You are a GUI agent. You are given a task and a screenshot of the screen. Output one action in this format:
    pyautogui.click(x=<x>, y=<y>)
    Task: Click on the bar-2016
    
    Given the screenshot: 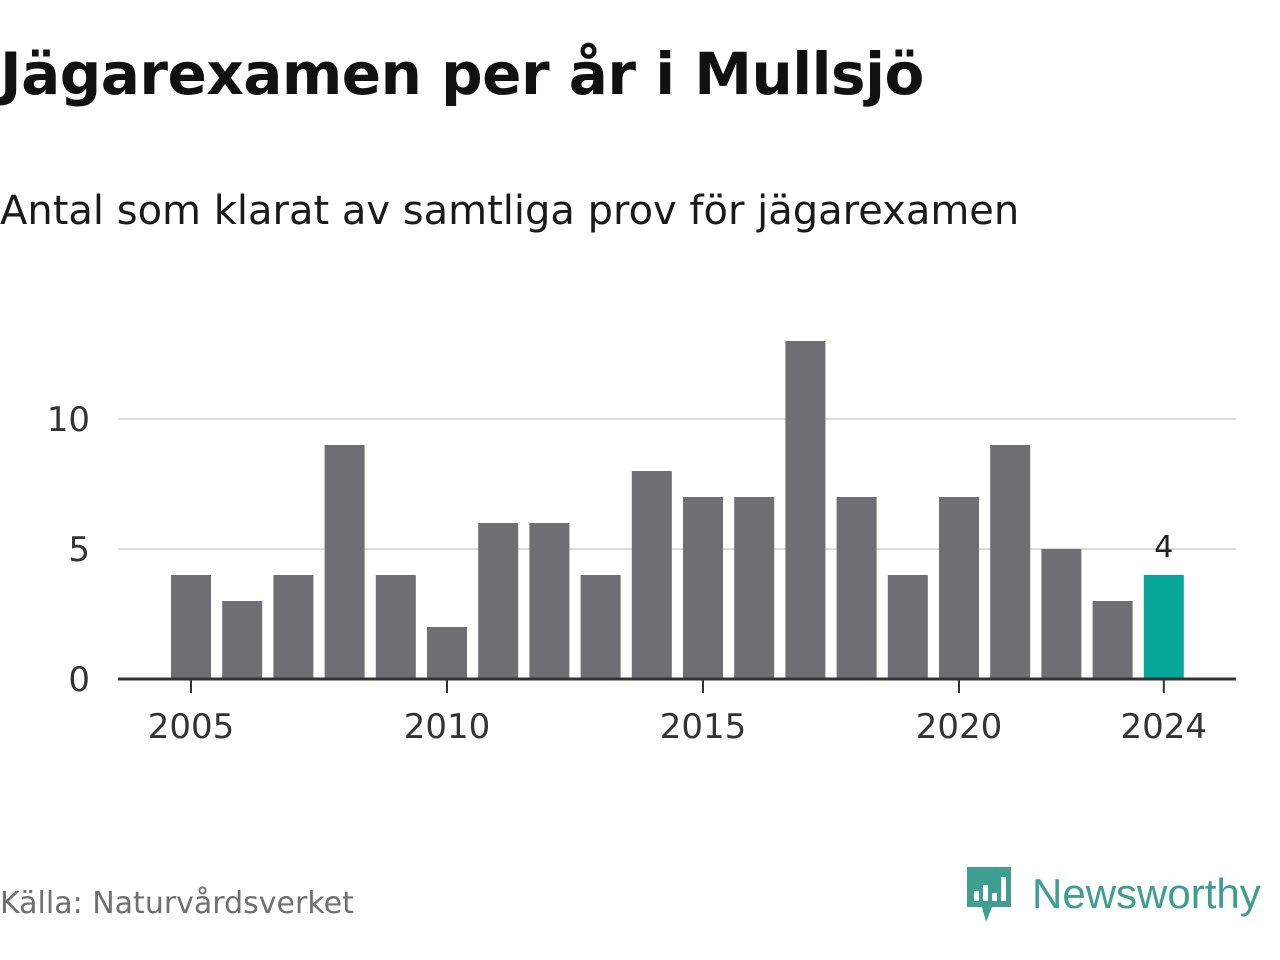 What is the action you would take?
    pyautogui.click(x=754, y=588)
    